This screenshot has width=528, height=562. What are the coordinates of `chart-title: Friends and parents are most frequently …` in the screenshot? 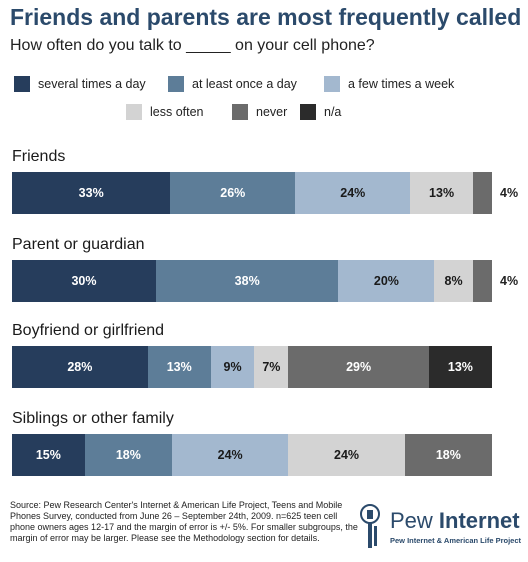 It's located at (266, 17).